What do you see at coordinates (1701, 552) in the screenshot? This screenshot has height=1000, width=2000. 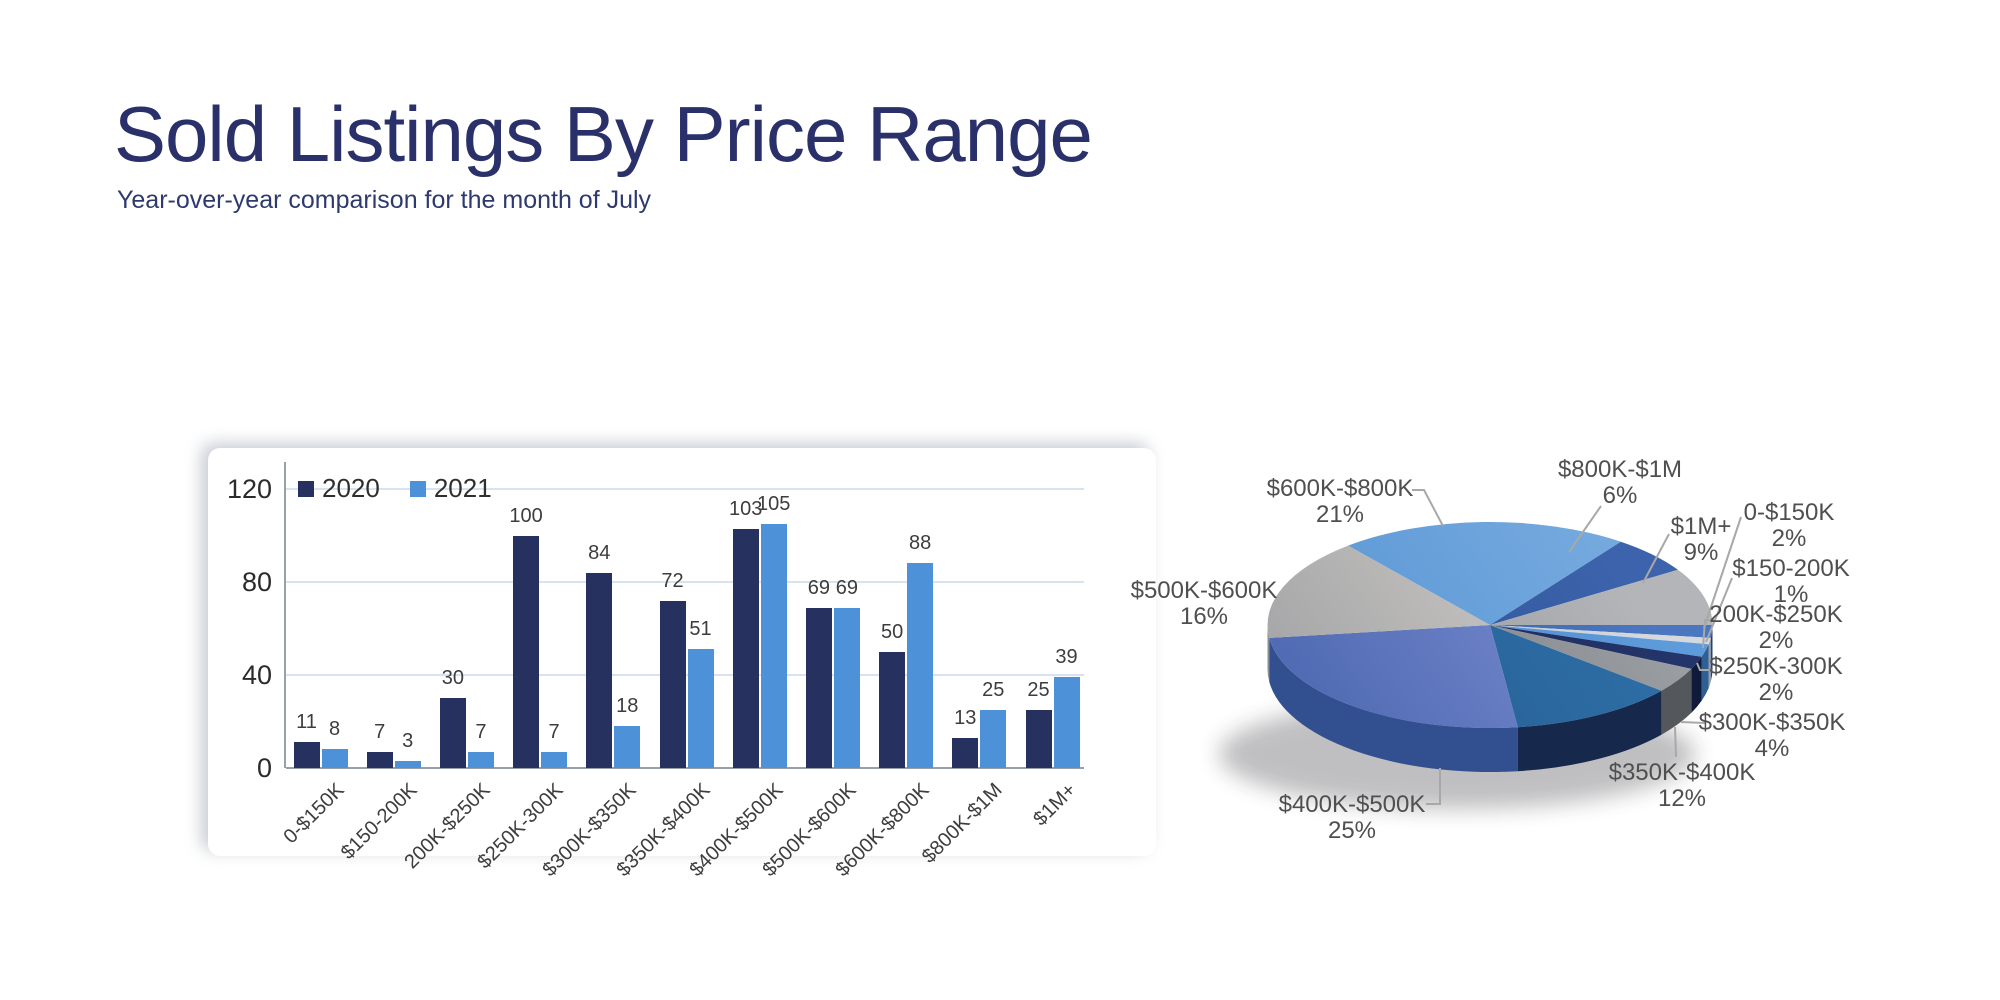 I see `pie-slice-percent: 9%` at bounding box center [1701, 552].